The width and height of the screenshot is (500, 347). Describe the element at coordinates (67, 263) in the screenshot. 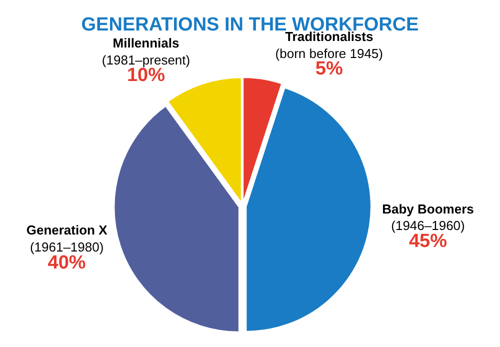

I see `data-label: 40%` at that location.